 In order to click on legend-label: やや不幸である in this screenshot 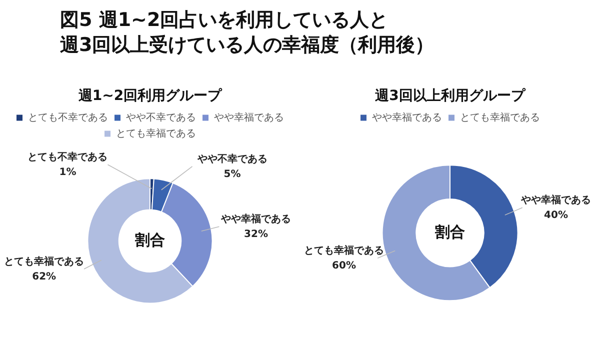, I will do `click(161, 117)`.